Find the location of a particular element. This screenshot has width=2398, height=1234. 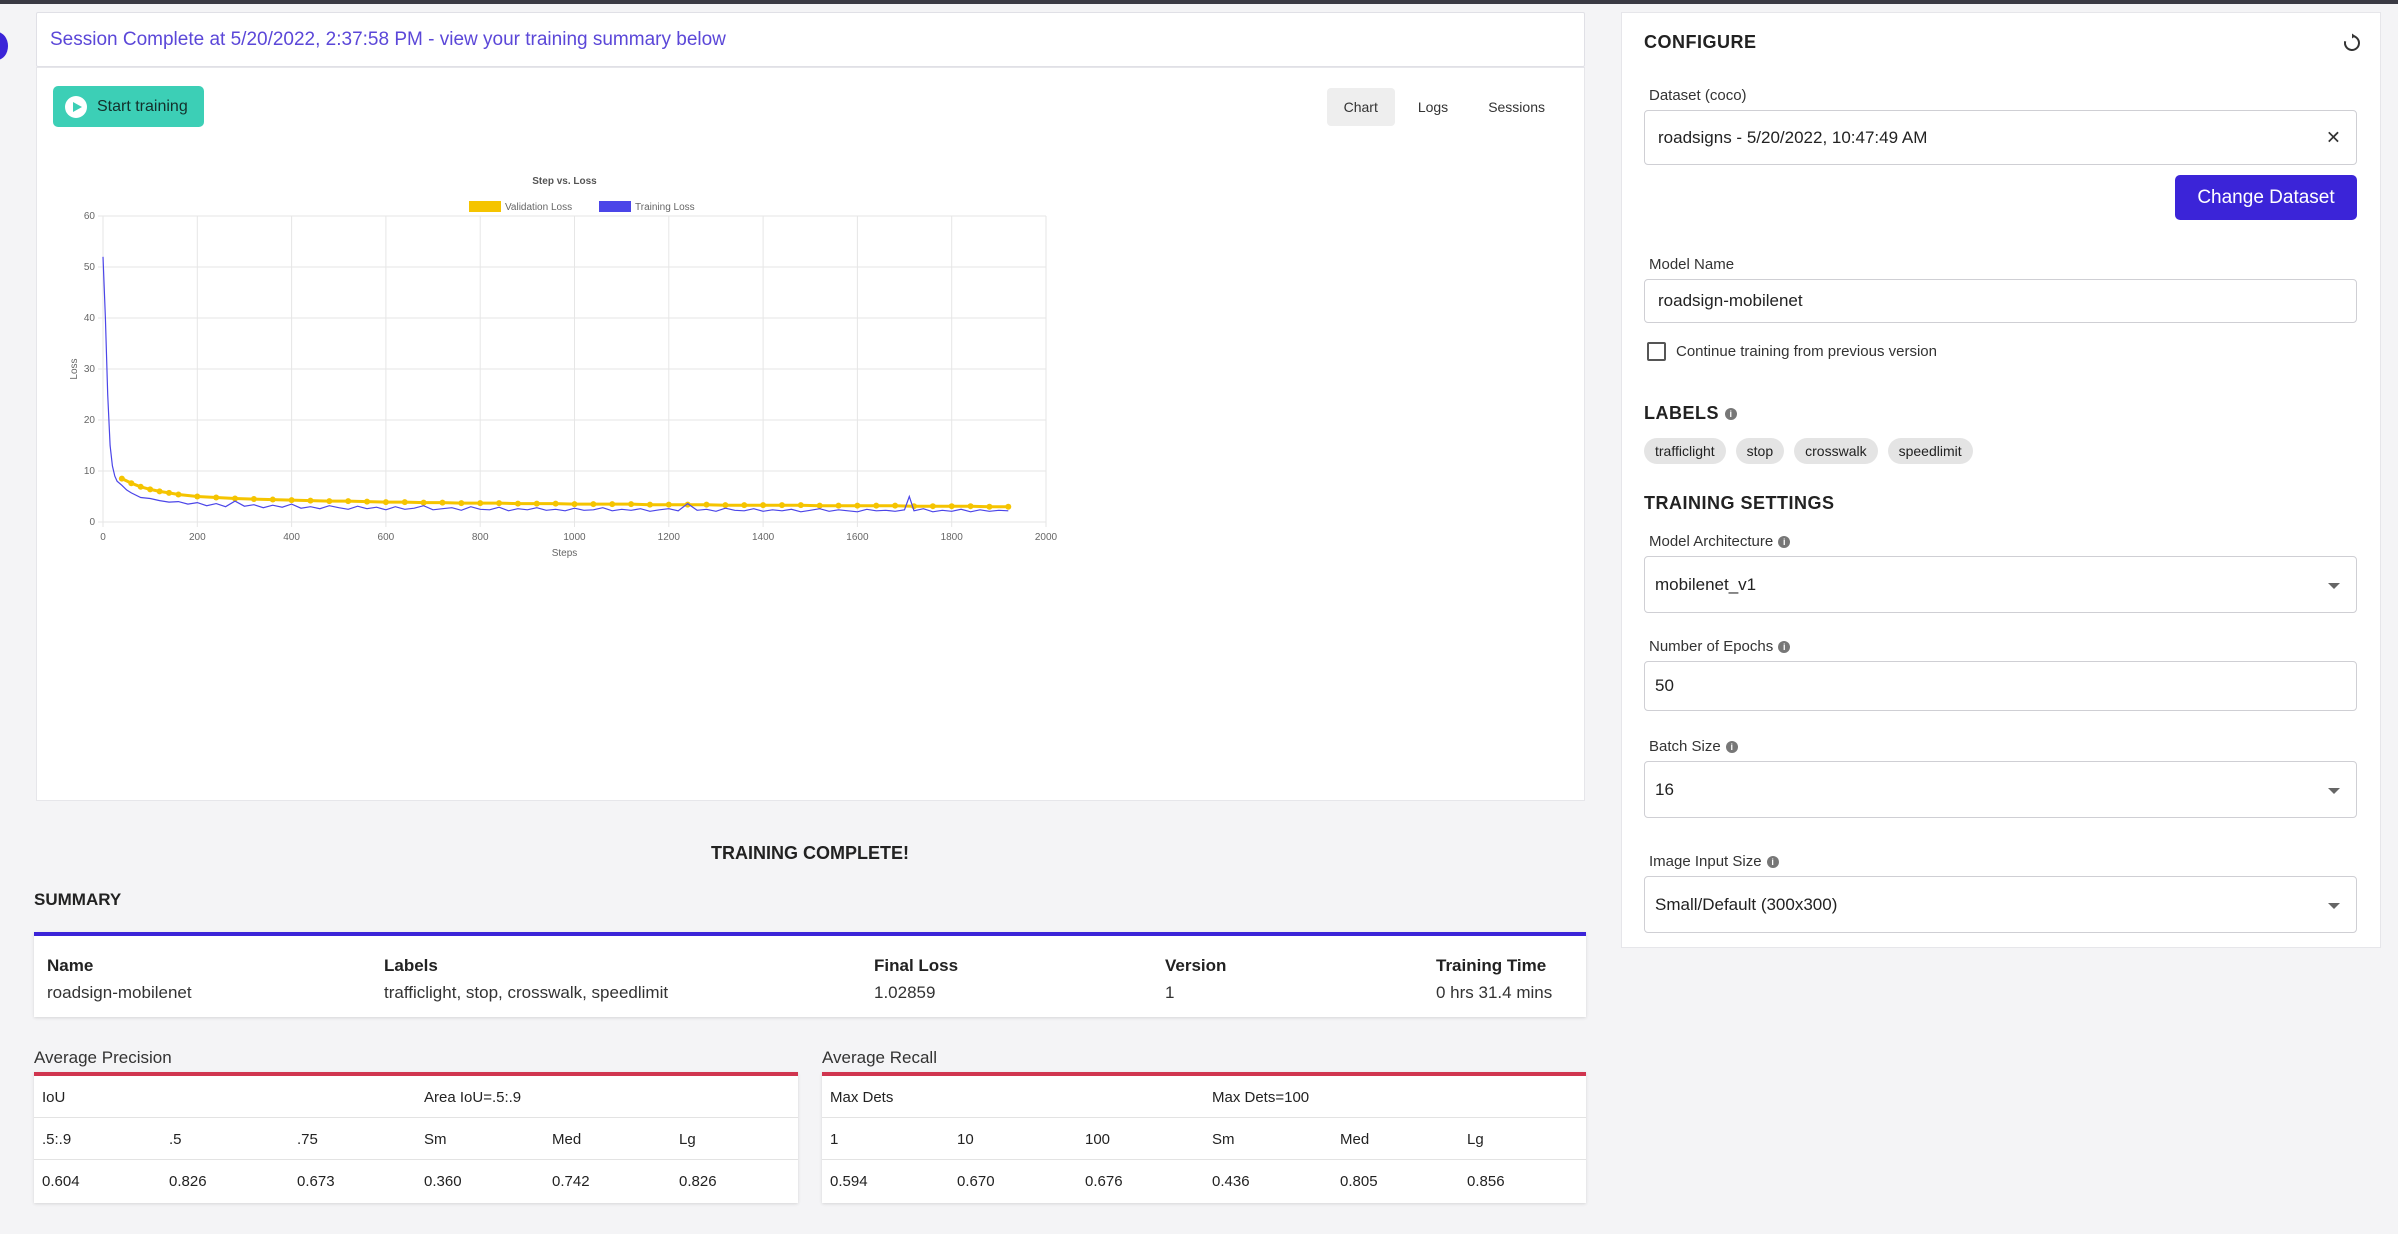

precision-group-row: IoU Area IoU=.5:.9 is located at coordinates (416, 1097).